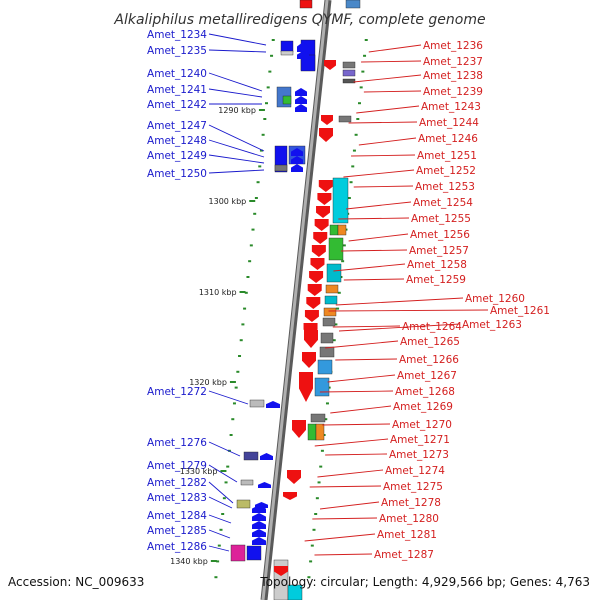  What do you see at coordinates (76, 582) in the screenshot?
I see `accession-text: Accession: NC_009633` at bounding box center [76, 582].